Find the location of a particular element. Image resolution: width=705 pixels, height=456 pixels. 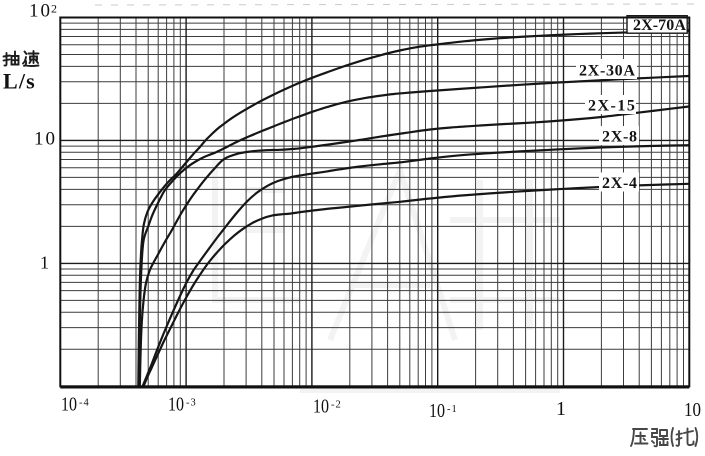

svg-text: -3 is located at coordinates (191, 403).